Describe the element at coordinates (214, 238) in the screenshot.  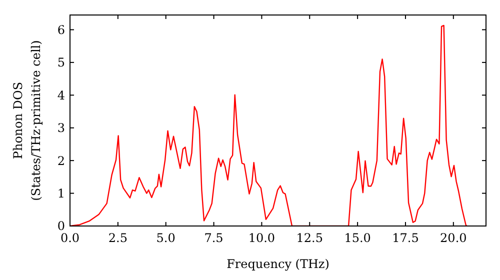
I see `x-tick-label: 7.5` at that location.